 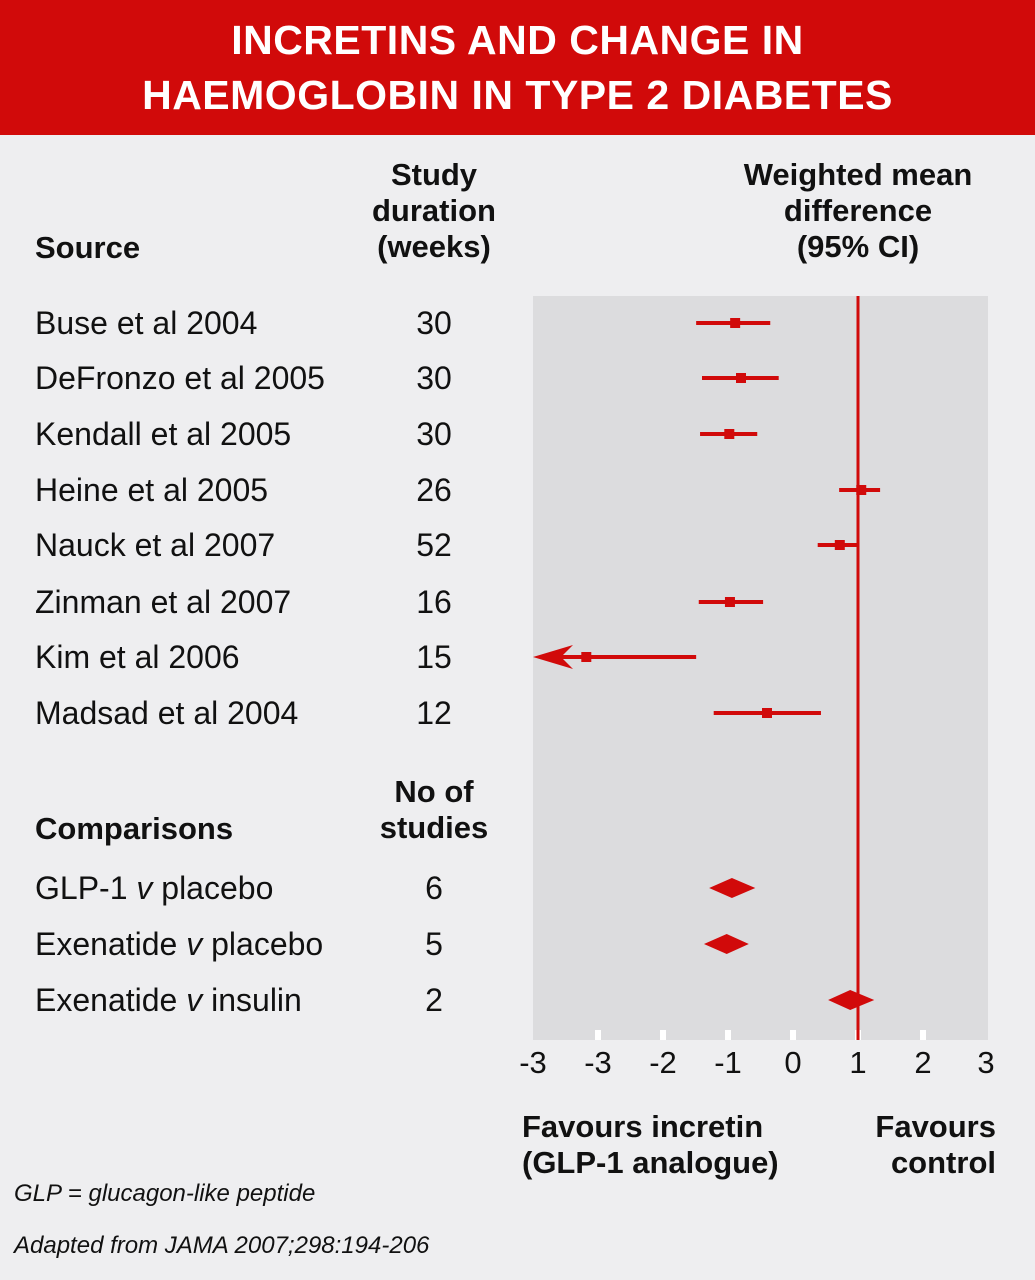 What do you see at coordinates (434, 713) in the screenshot?
I see `study-duration: 12` at bounding box center [434, 713].